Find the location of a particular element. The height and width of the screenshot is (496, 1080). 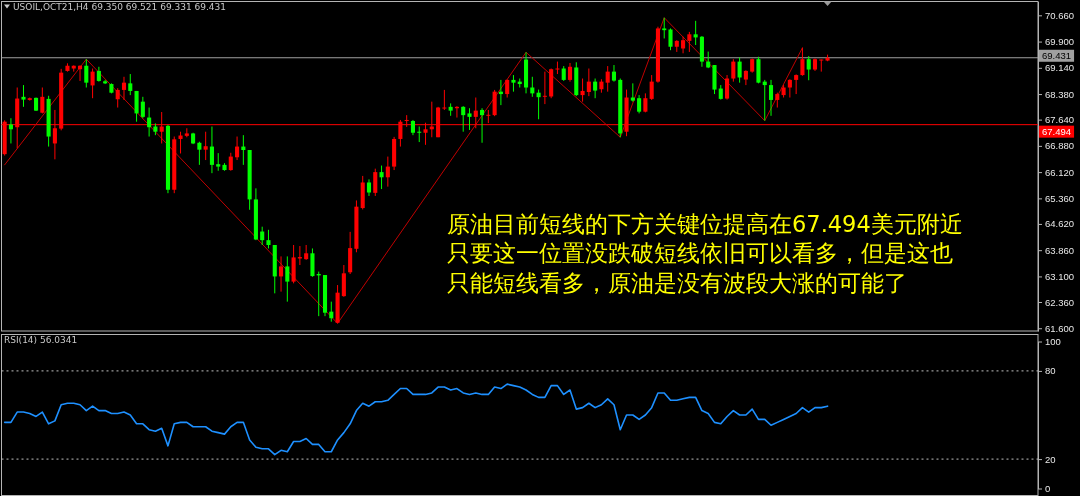

y-tick-label: 20 is located at coordinates (1050, 459).